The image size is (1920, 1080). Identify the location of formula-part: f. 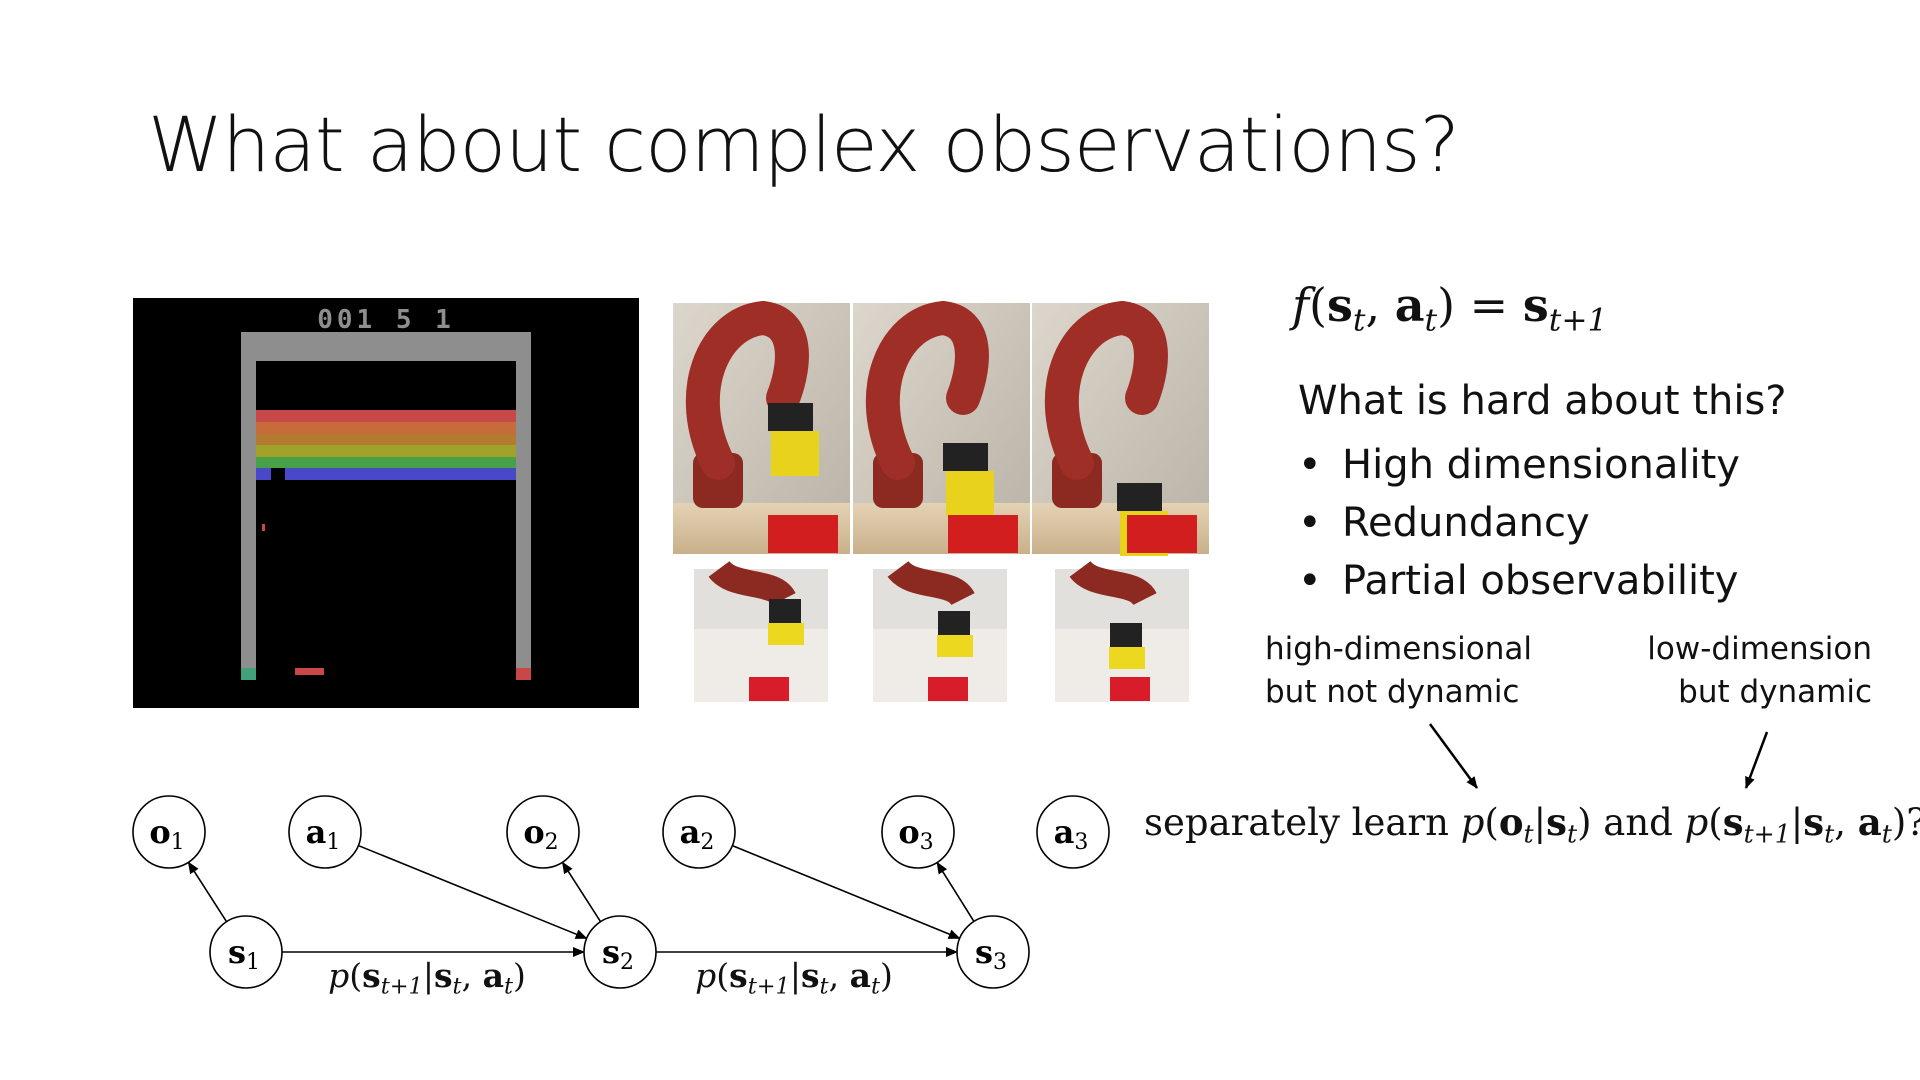
(1301, 305).